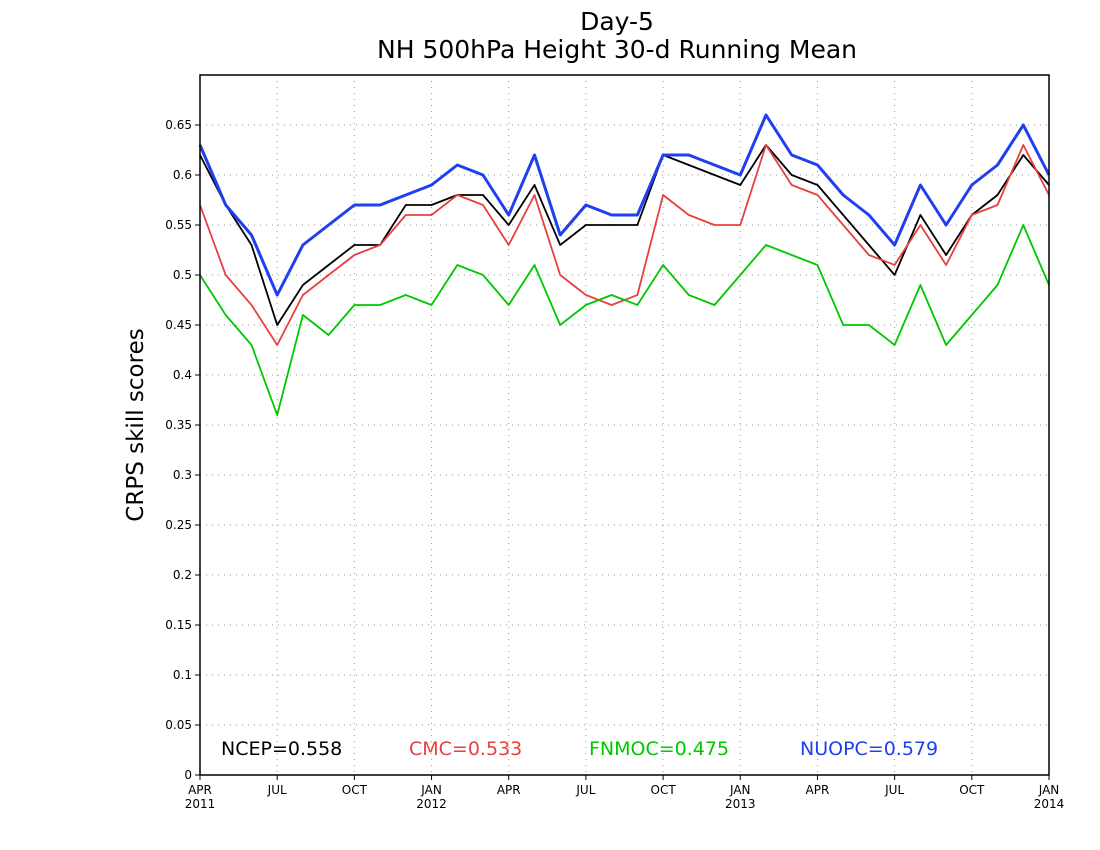  I want to click on y-tick-label: 0.25, so click(178, 525).